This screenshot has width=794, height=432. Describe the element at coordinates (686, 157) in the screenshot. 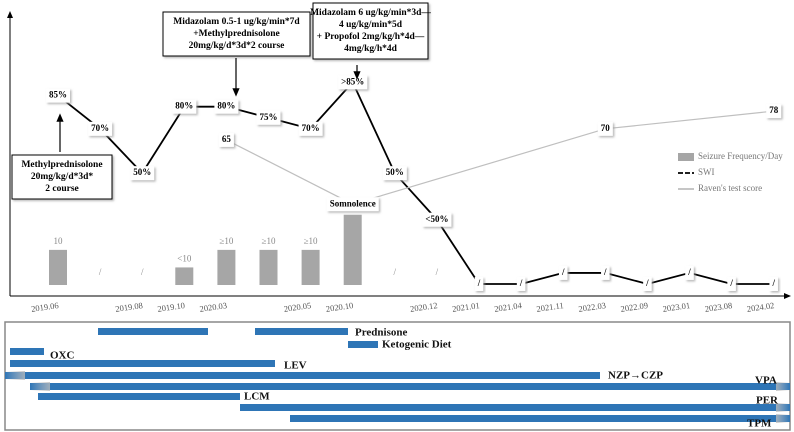

I see `legend-swatch` at that location.